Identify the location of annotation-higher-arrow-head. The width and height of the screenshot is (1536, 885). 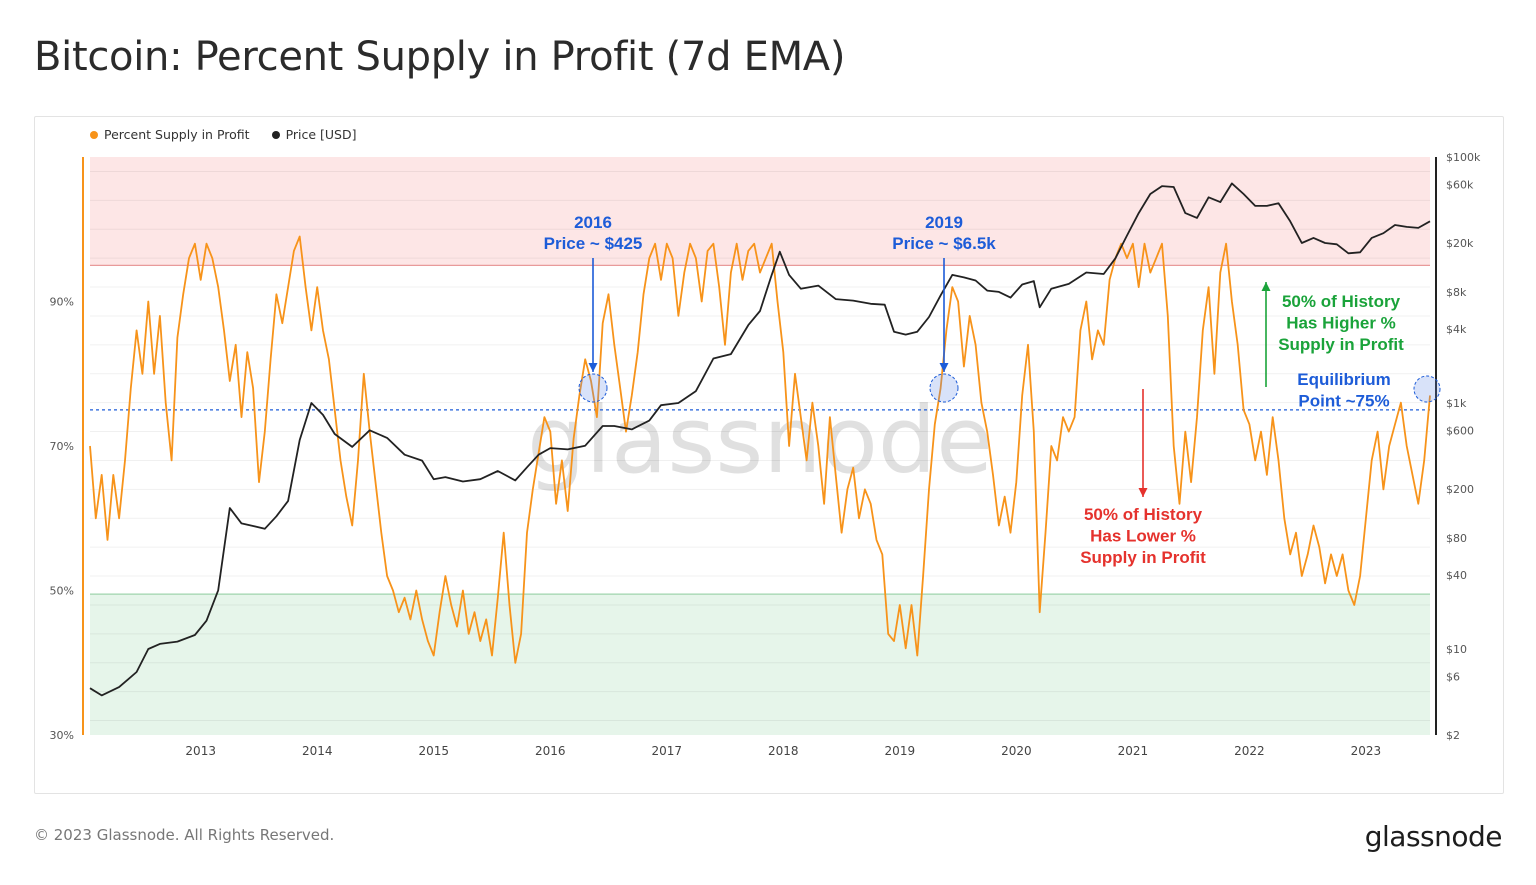
(1266, 286).